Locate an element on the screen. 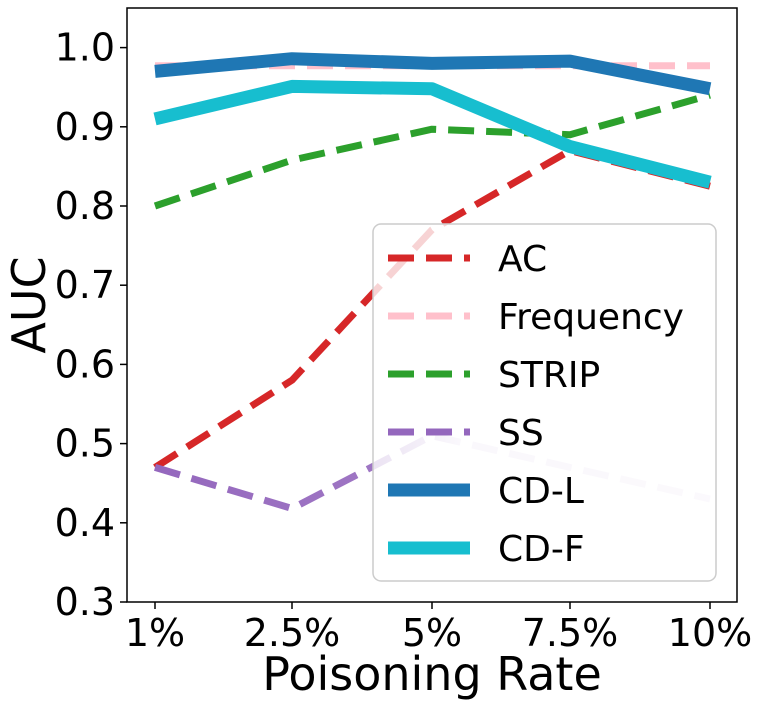  y-axis: 0.3 0.4 0.5 0.6 0.7 0.8 0.9 1.0 is located at coordinates (91, 325).